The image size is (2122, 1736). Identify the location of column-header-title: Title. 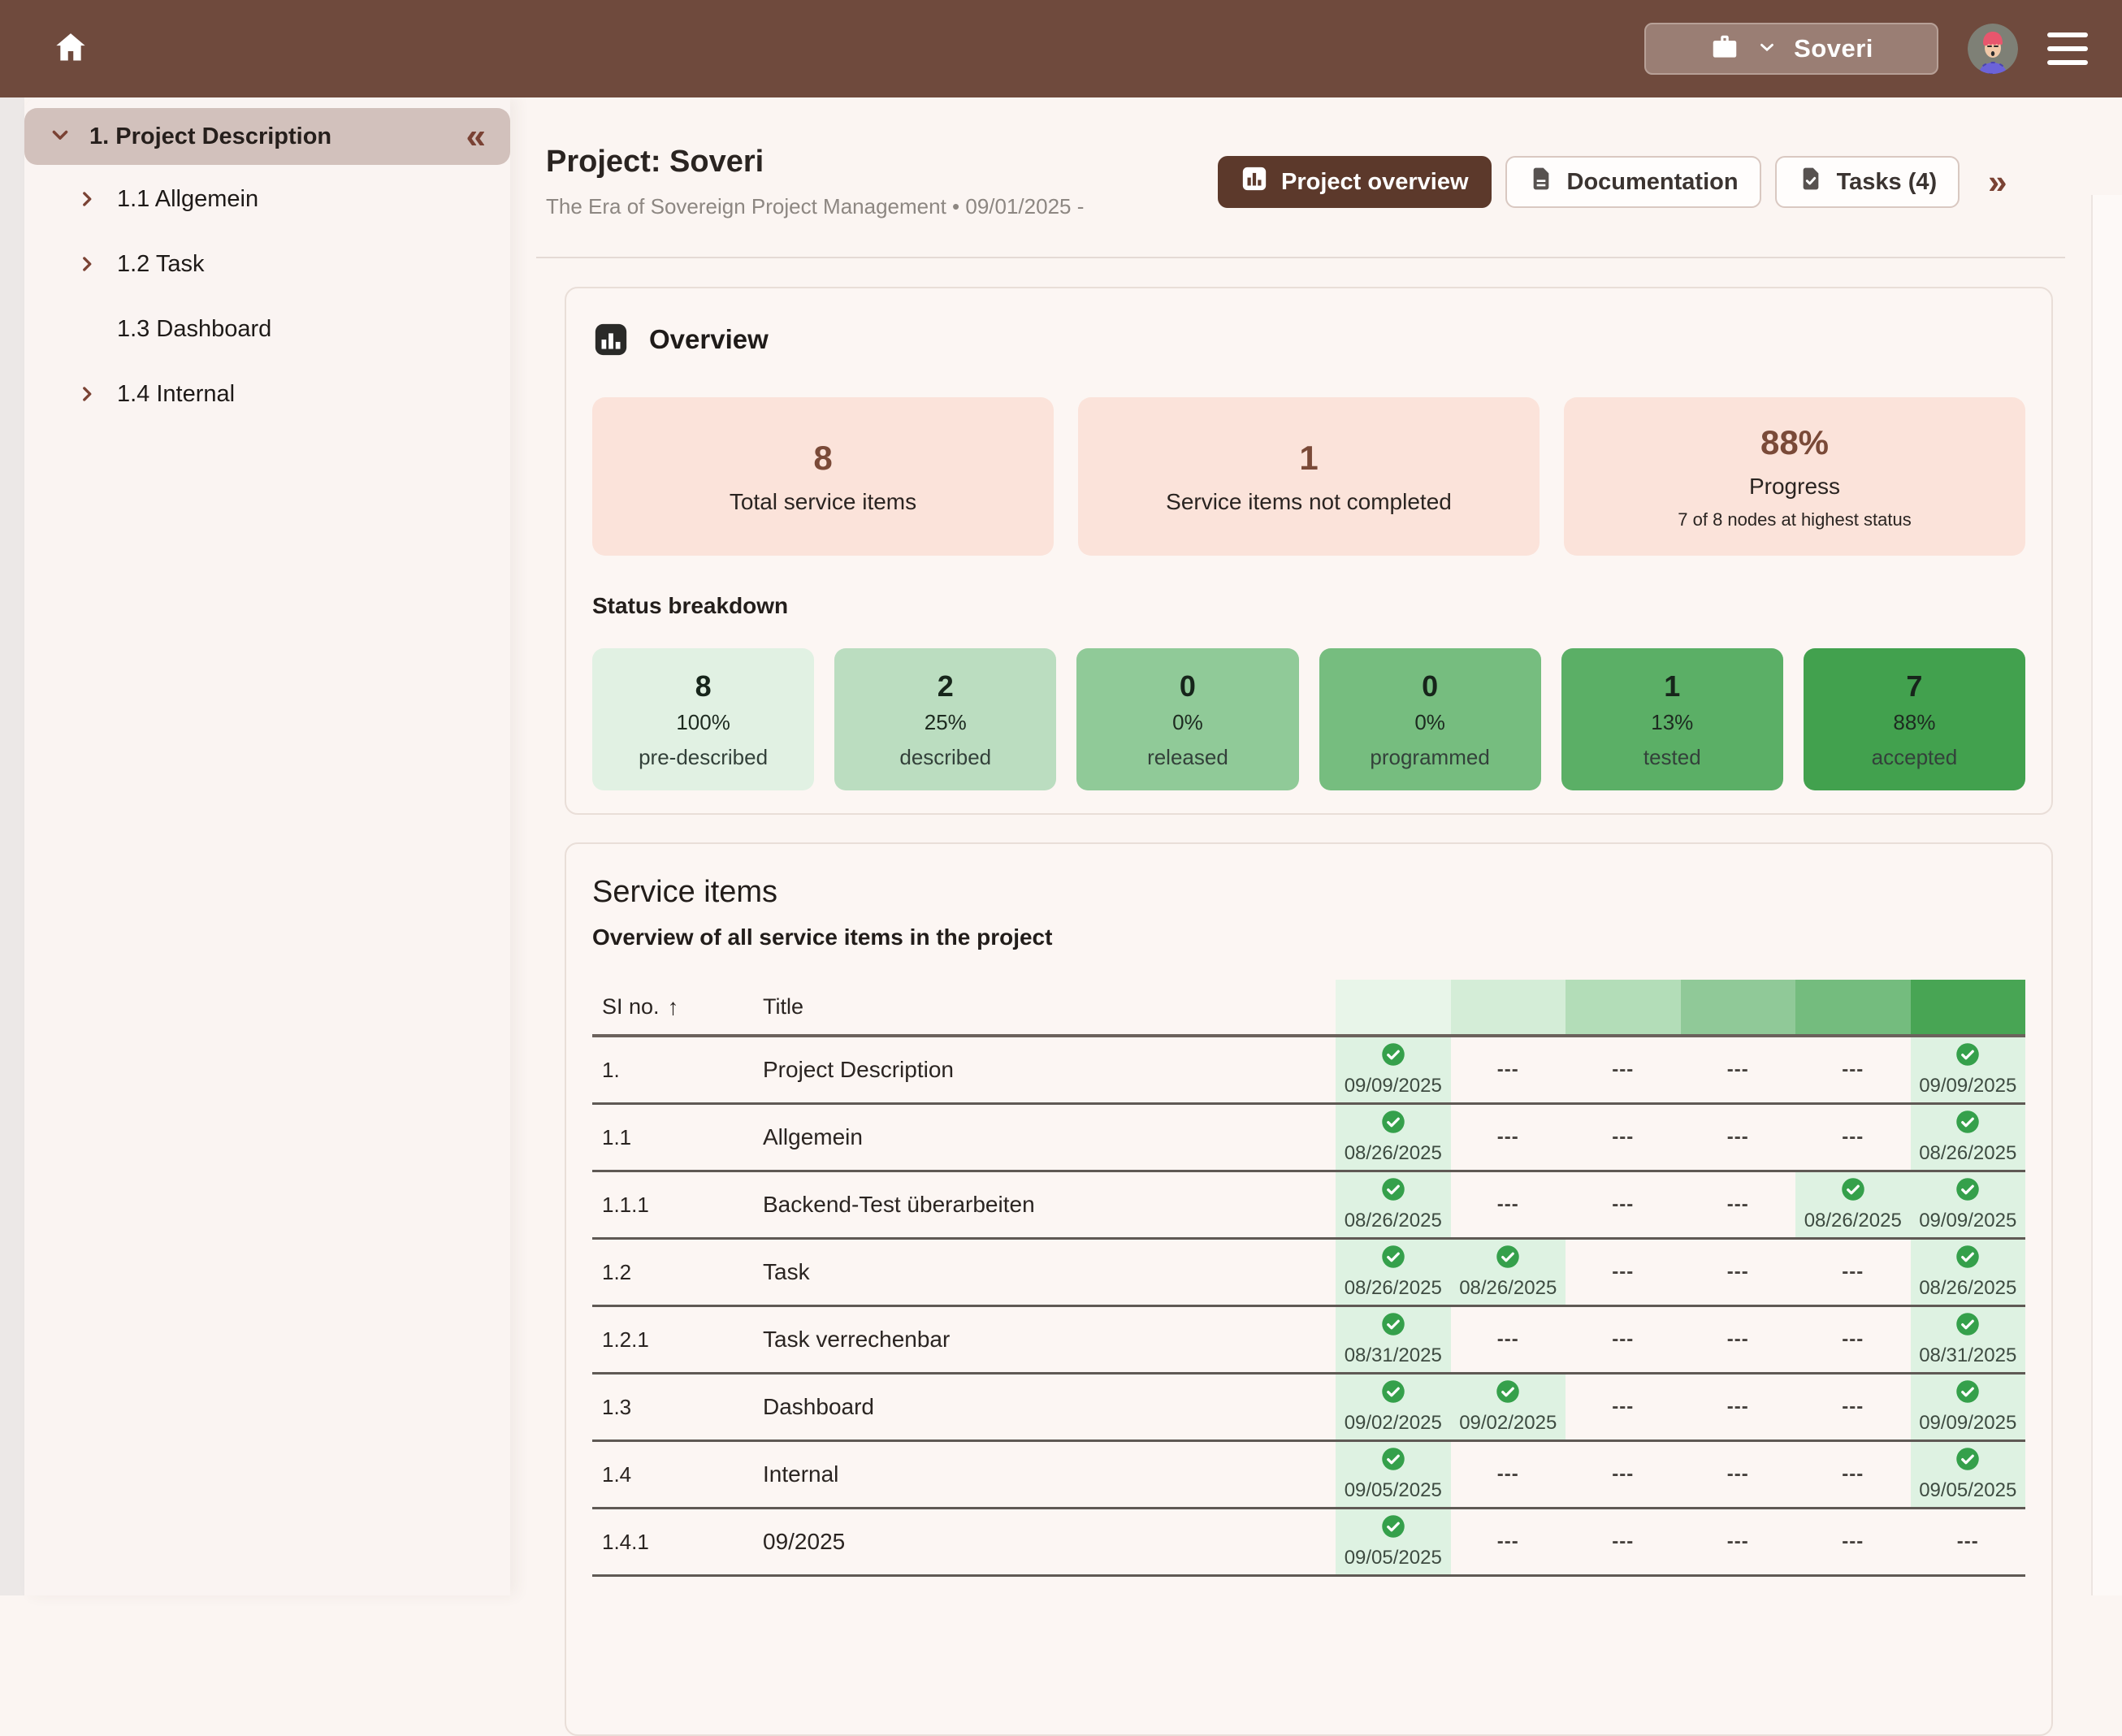
(1050, 1009).